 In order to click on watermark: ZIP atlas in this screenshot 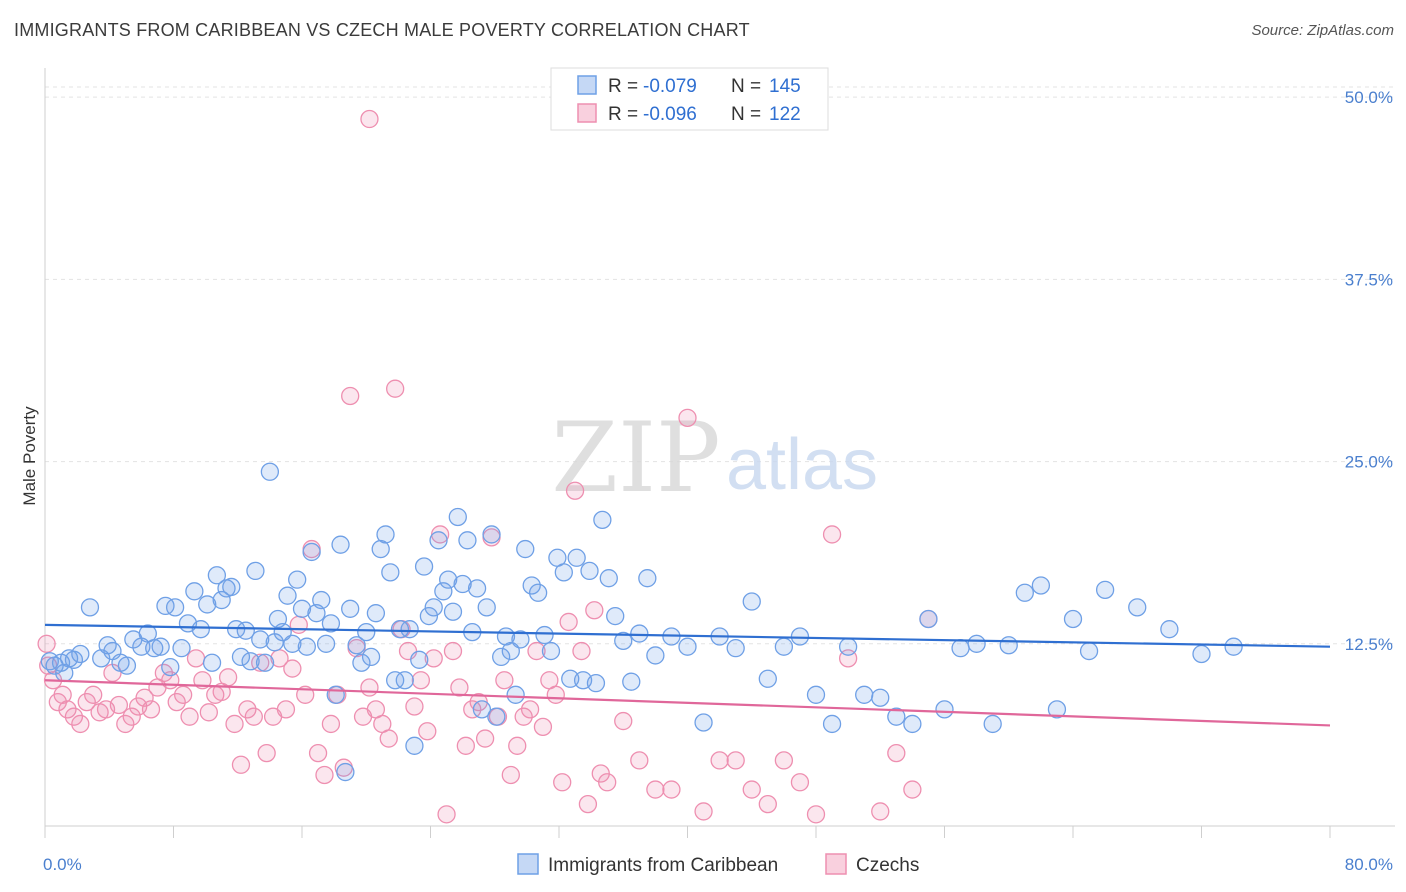, I will do `click(714, 458)`.